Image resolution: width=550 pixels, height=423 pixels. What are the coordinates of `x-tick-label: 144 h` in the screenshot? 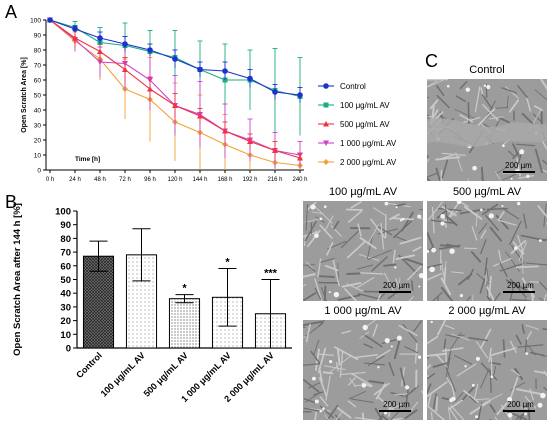 It's located at (199, 180).